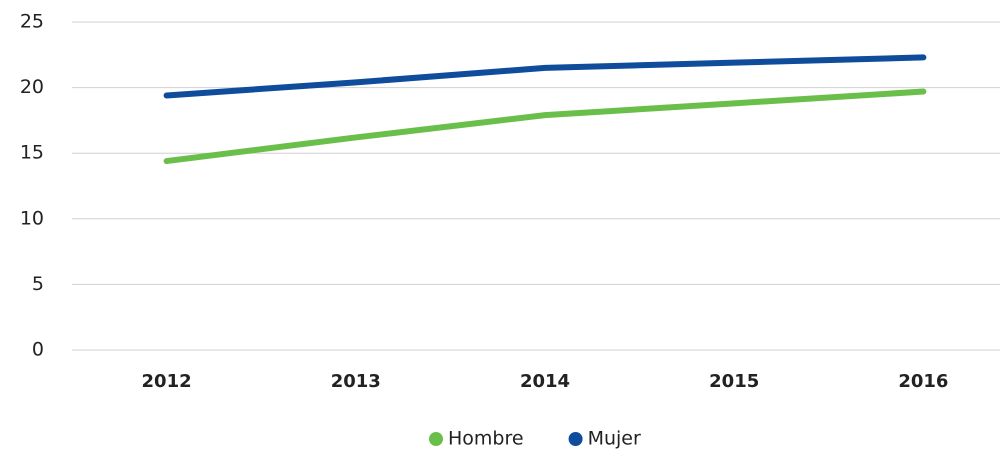 This screenshot has height=454, width=1000. I want to click on y-tick-label: 10, so click(32, 218).